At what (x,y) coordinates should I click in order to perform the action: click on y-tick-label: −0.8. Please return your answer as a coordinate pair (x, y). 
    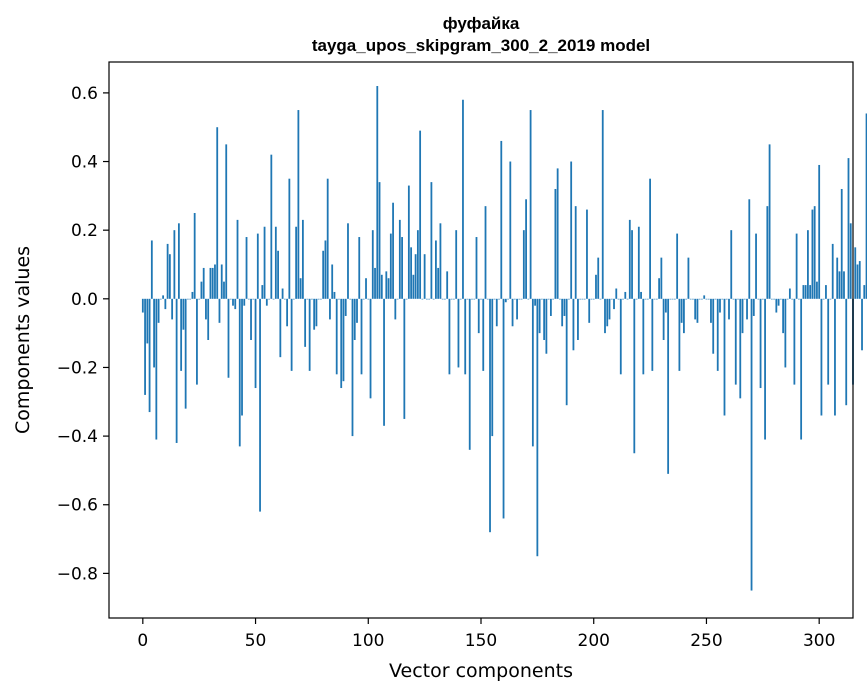
    Looking at the image, I should click on (77, 574).